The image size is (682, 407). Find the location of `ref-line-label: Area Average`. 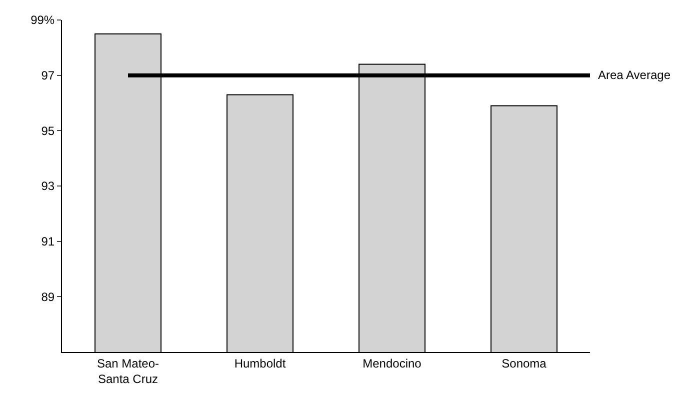

ref-line-label: Area Average is located at coordinates (634, 75).